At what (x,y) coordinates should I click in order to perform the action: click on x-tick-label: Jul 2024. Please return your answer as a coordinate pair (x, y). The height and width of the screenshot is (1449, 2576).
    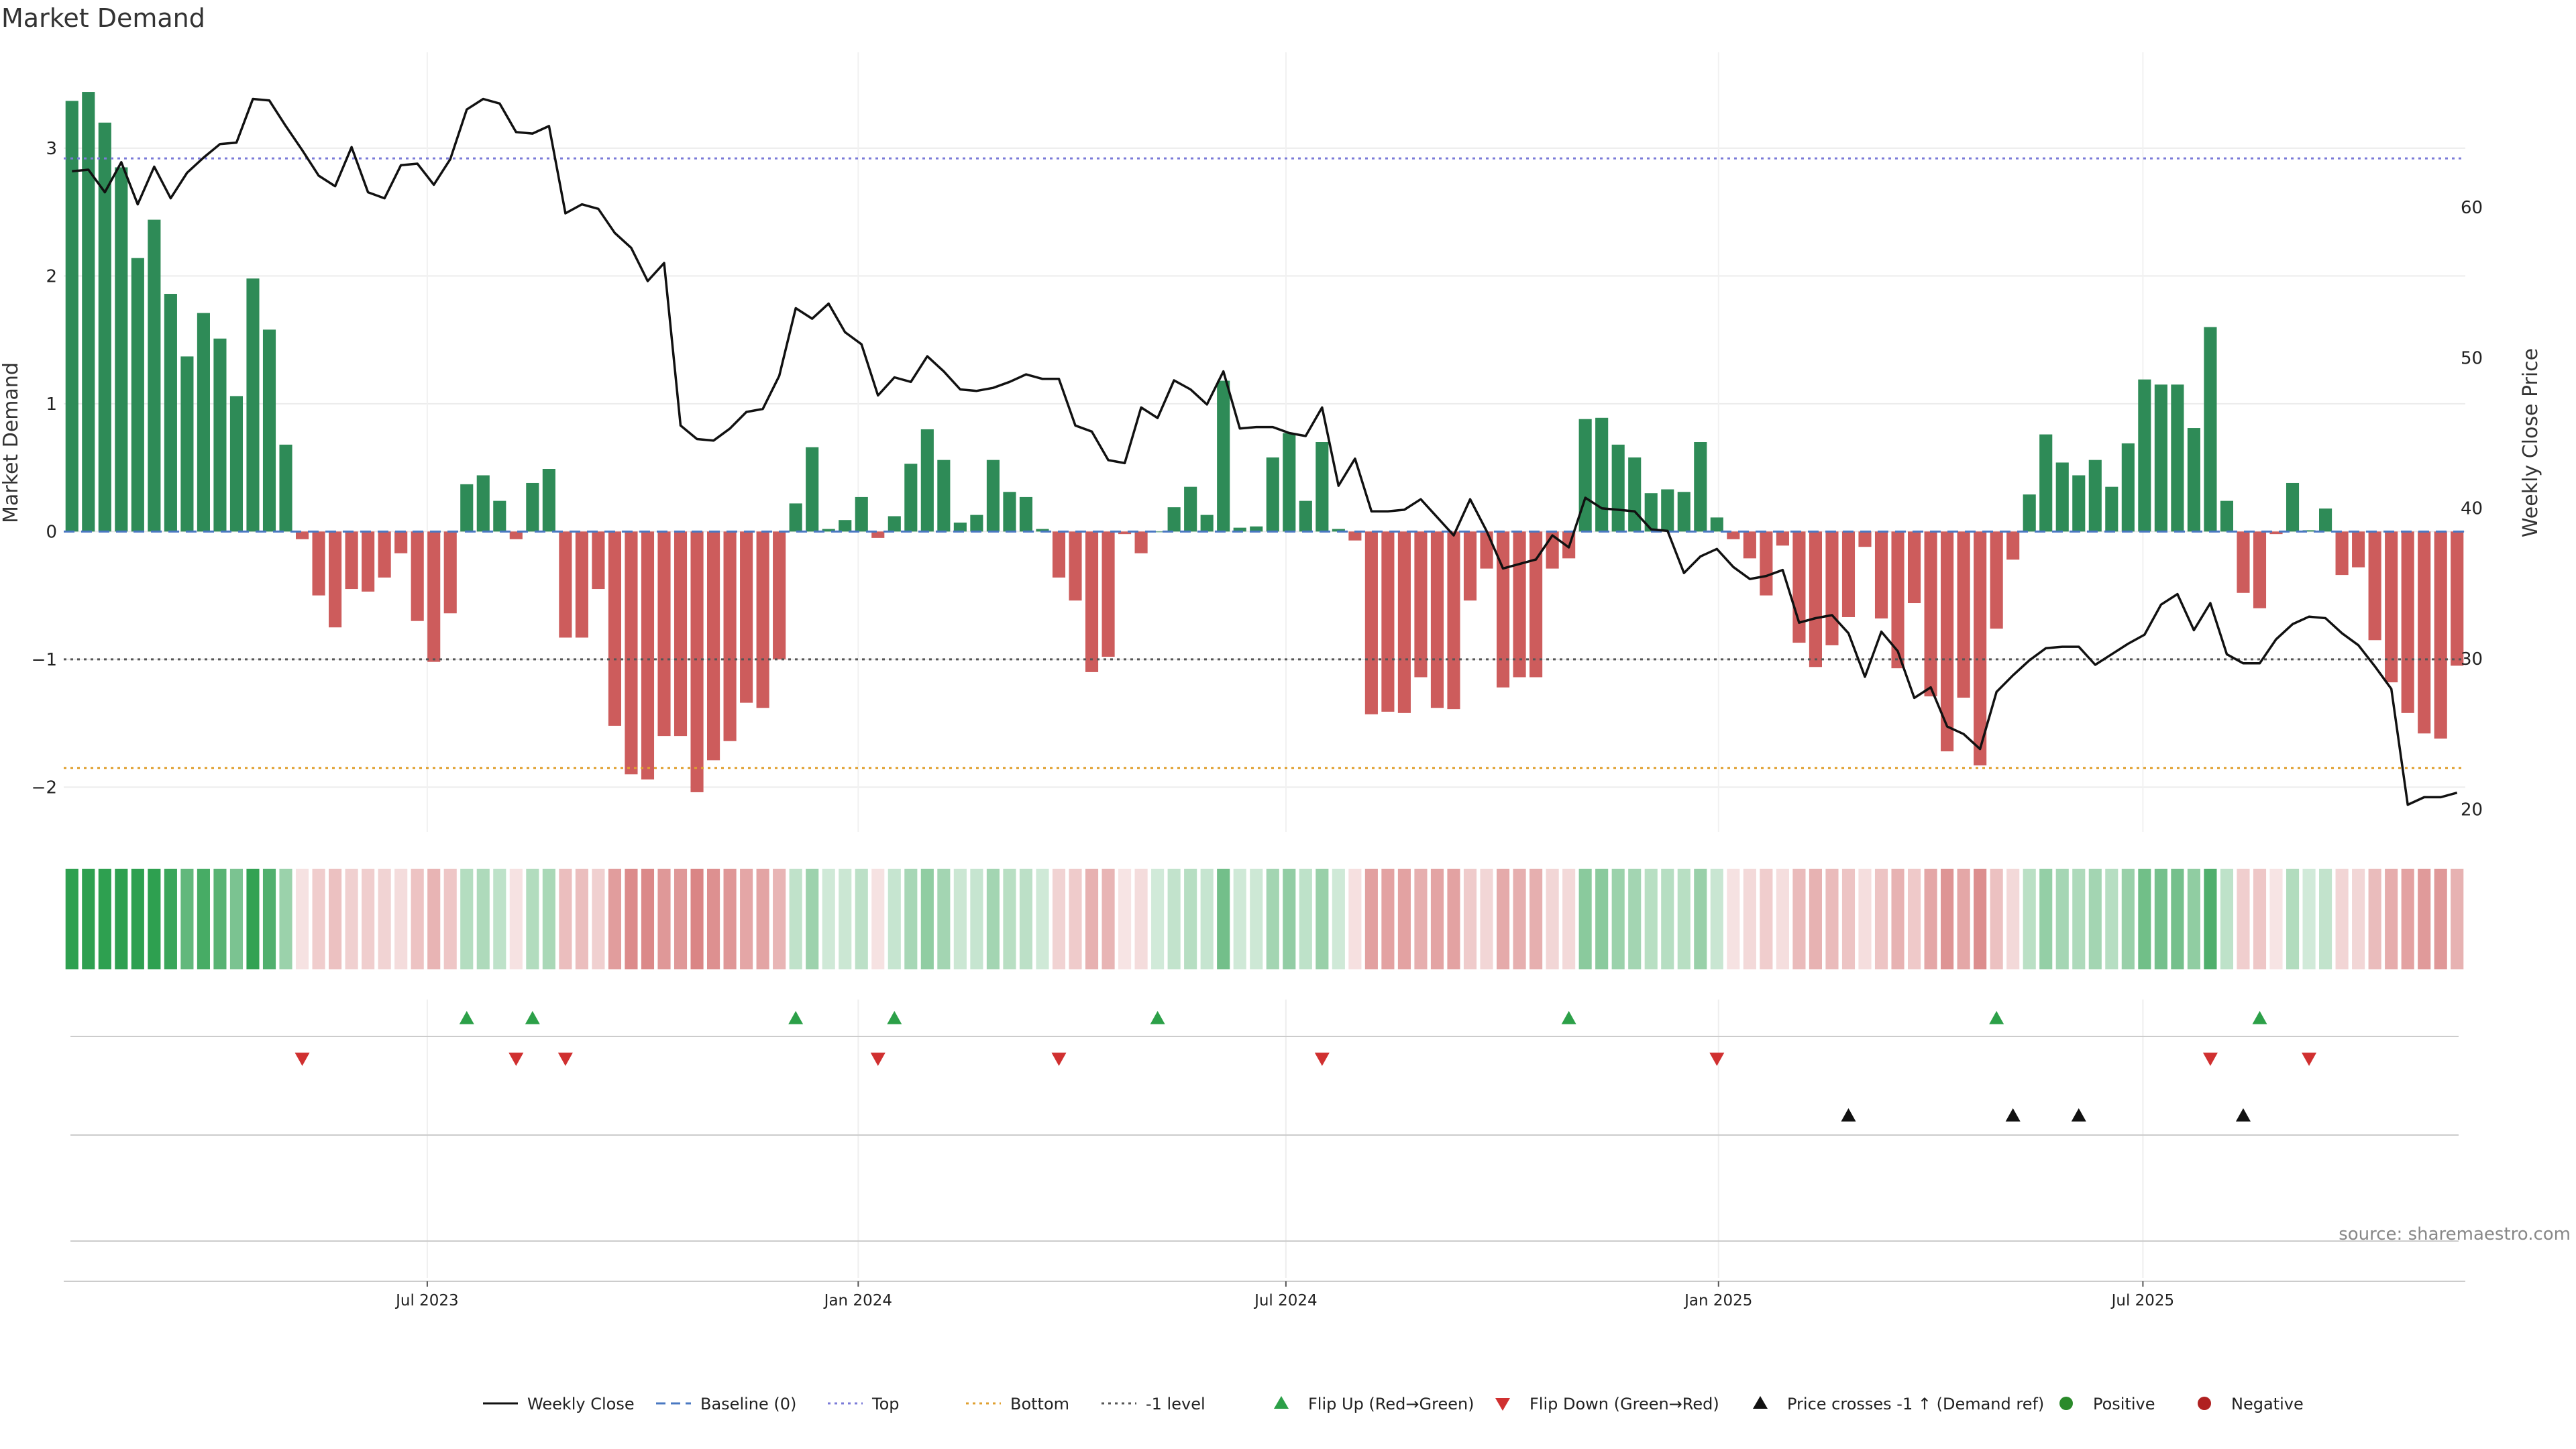
    Looking at the image, I should click on (1285, 1300).